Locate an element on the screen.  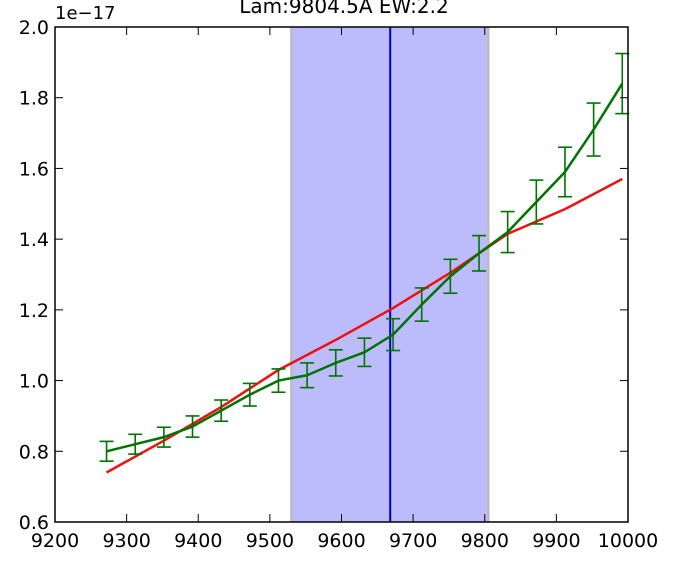
x-tick-label: 9500 is located at coordinates (270, 541).